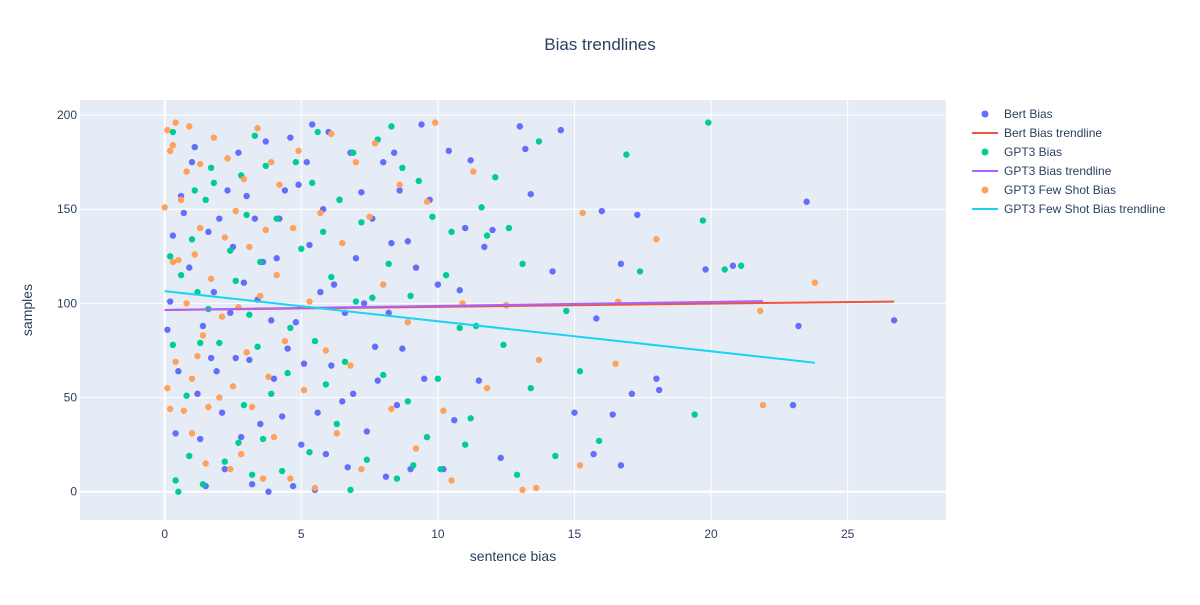 This screenshot has width=1200, height=605. Describe the element at coordinates (1069, 209) in the screenshot. I see `legend-item: GPT3 Few Shot Bias trendline` at that location.